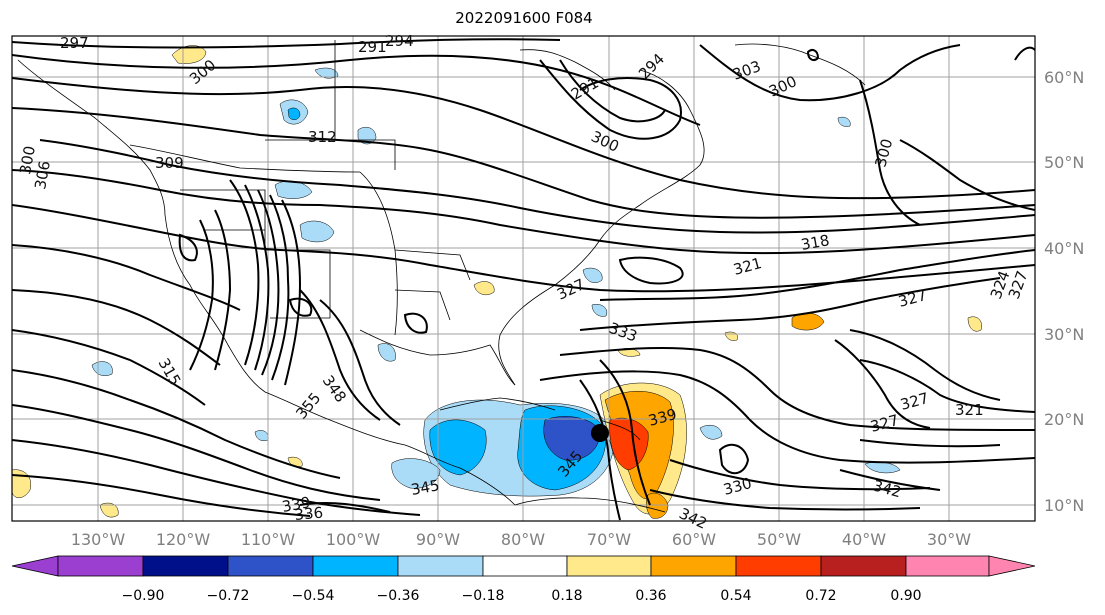 The image size is (1105, 615). Describe the element at coordinates (820, 596) in the screenshot. I see `colorbar-tick-label: 0.72` at that location.